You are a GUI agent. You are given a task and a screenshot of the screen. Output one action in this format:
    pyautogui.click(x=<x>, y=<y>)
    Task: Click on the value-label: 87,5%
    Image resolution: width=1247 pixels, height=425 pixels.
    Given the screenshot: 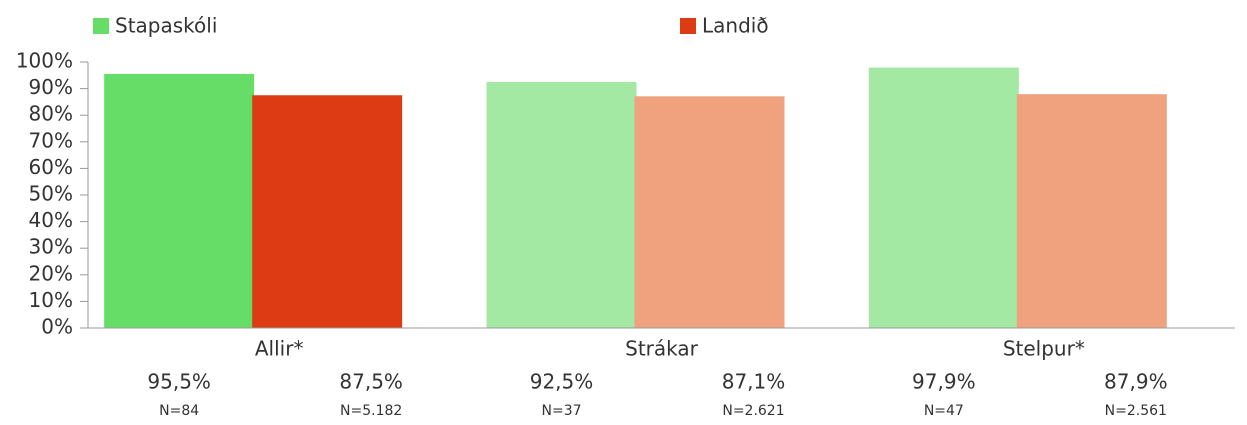 What is the action you would take?
    pyautogui.click(x=371, y=382)
    